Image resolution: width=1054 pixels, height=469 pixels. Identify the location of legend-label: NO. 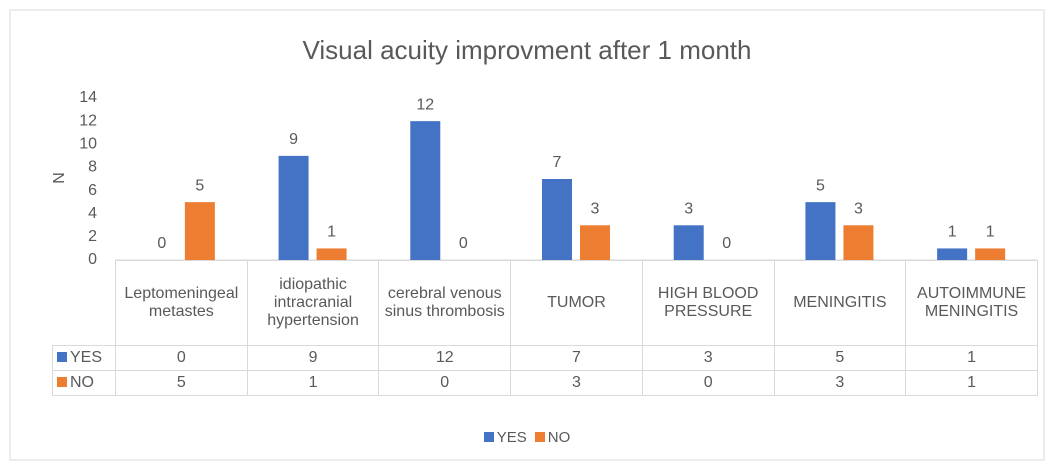
(559, 437).